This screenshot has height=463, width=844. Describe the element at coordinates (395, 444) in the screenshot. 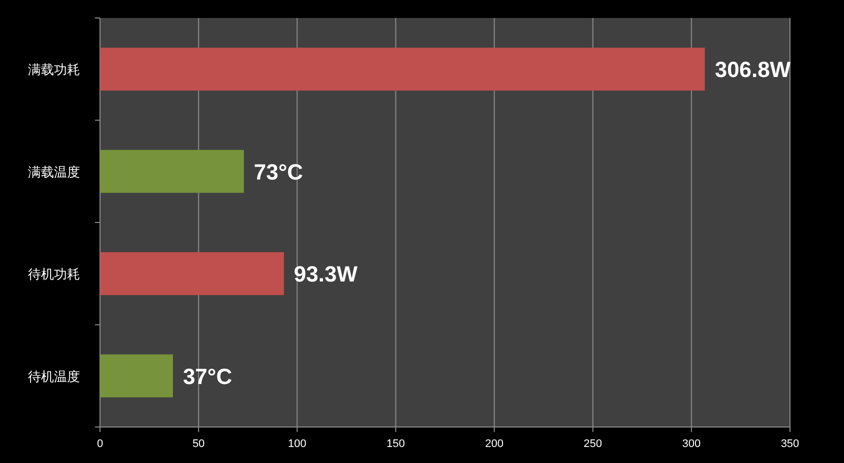

I see `x-tick-label: 150` at that location.